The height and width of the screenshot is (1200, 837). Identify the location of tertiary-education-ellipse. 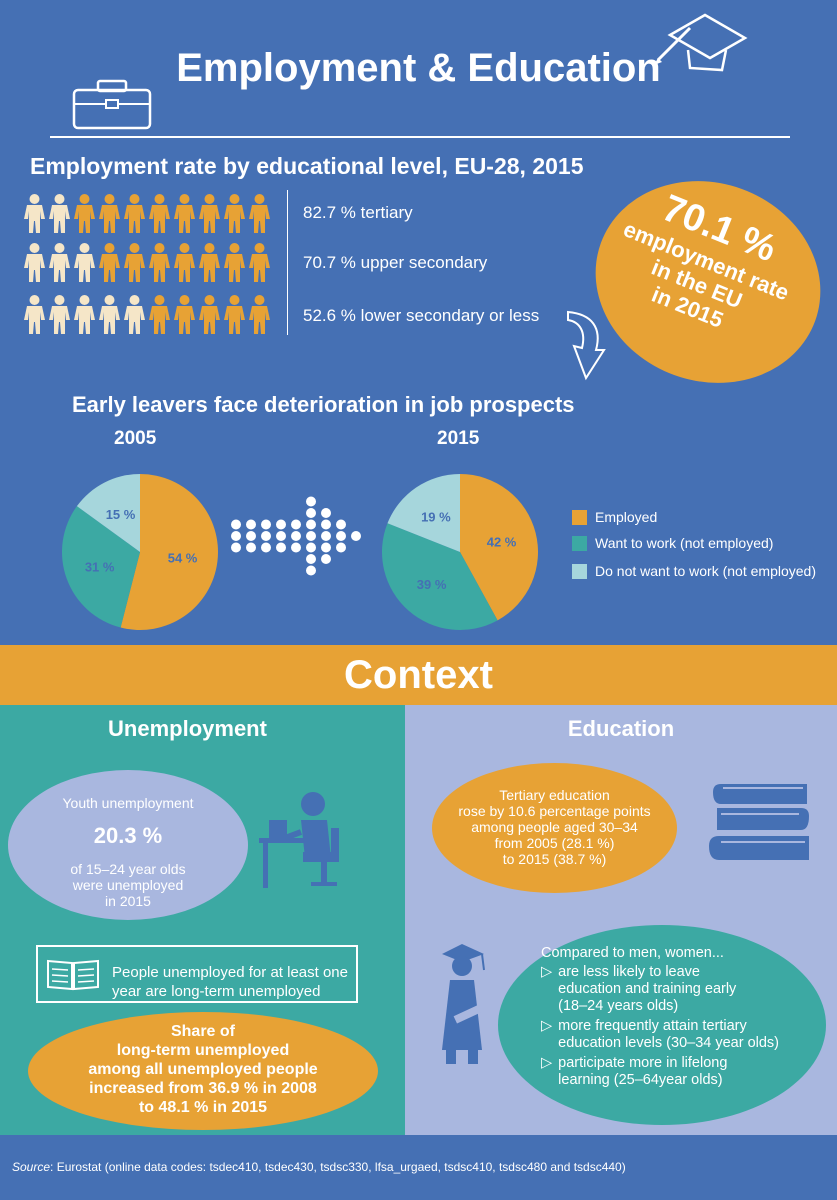
(554, 828).